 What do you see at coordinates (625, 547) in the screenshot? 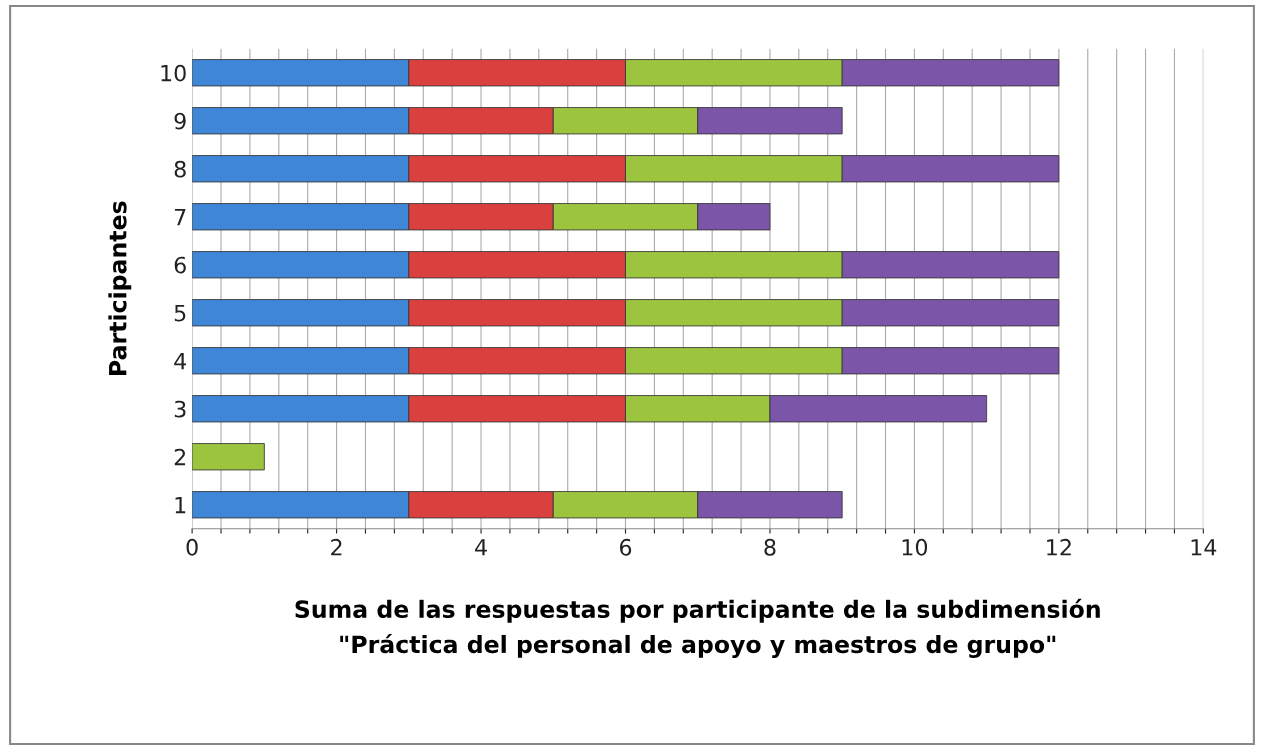
I see `x-tick-label: 6` at bounding box center [625, 547].